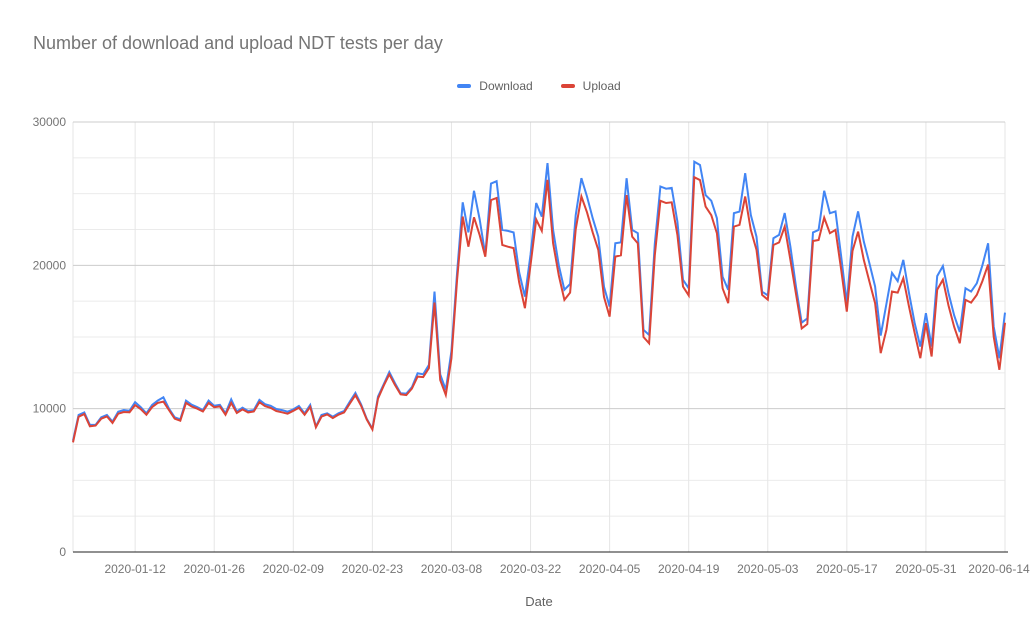 The width and height of the screenshot is (1036, 640). Describe the element at coordinates (539, 601) in the screenshot. I see `x-axis-title: Date` at that location.